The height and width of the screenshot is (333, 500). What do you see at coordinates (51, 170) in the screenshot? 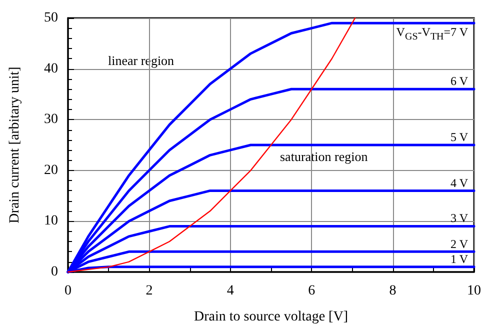
I see `y-tick-label: 20` at bounding box center [51, 170].